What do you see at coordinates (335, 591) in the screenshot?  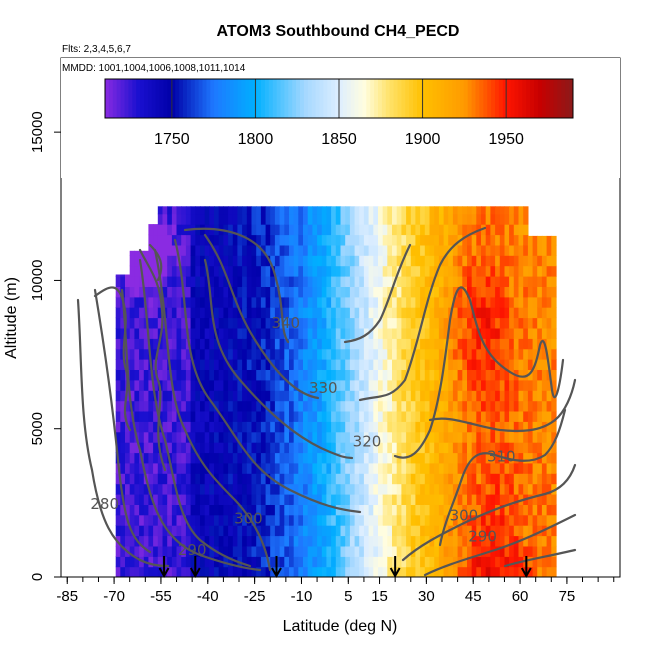 I see `x-axis: -85 -70 -55 -40 -25 -10 5 15 30 45 60 75` at bounding box center [335, 591].